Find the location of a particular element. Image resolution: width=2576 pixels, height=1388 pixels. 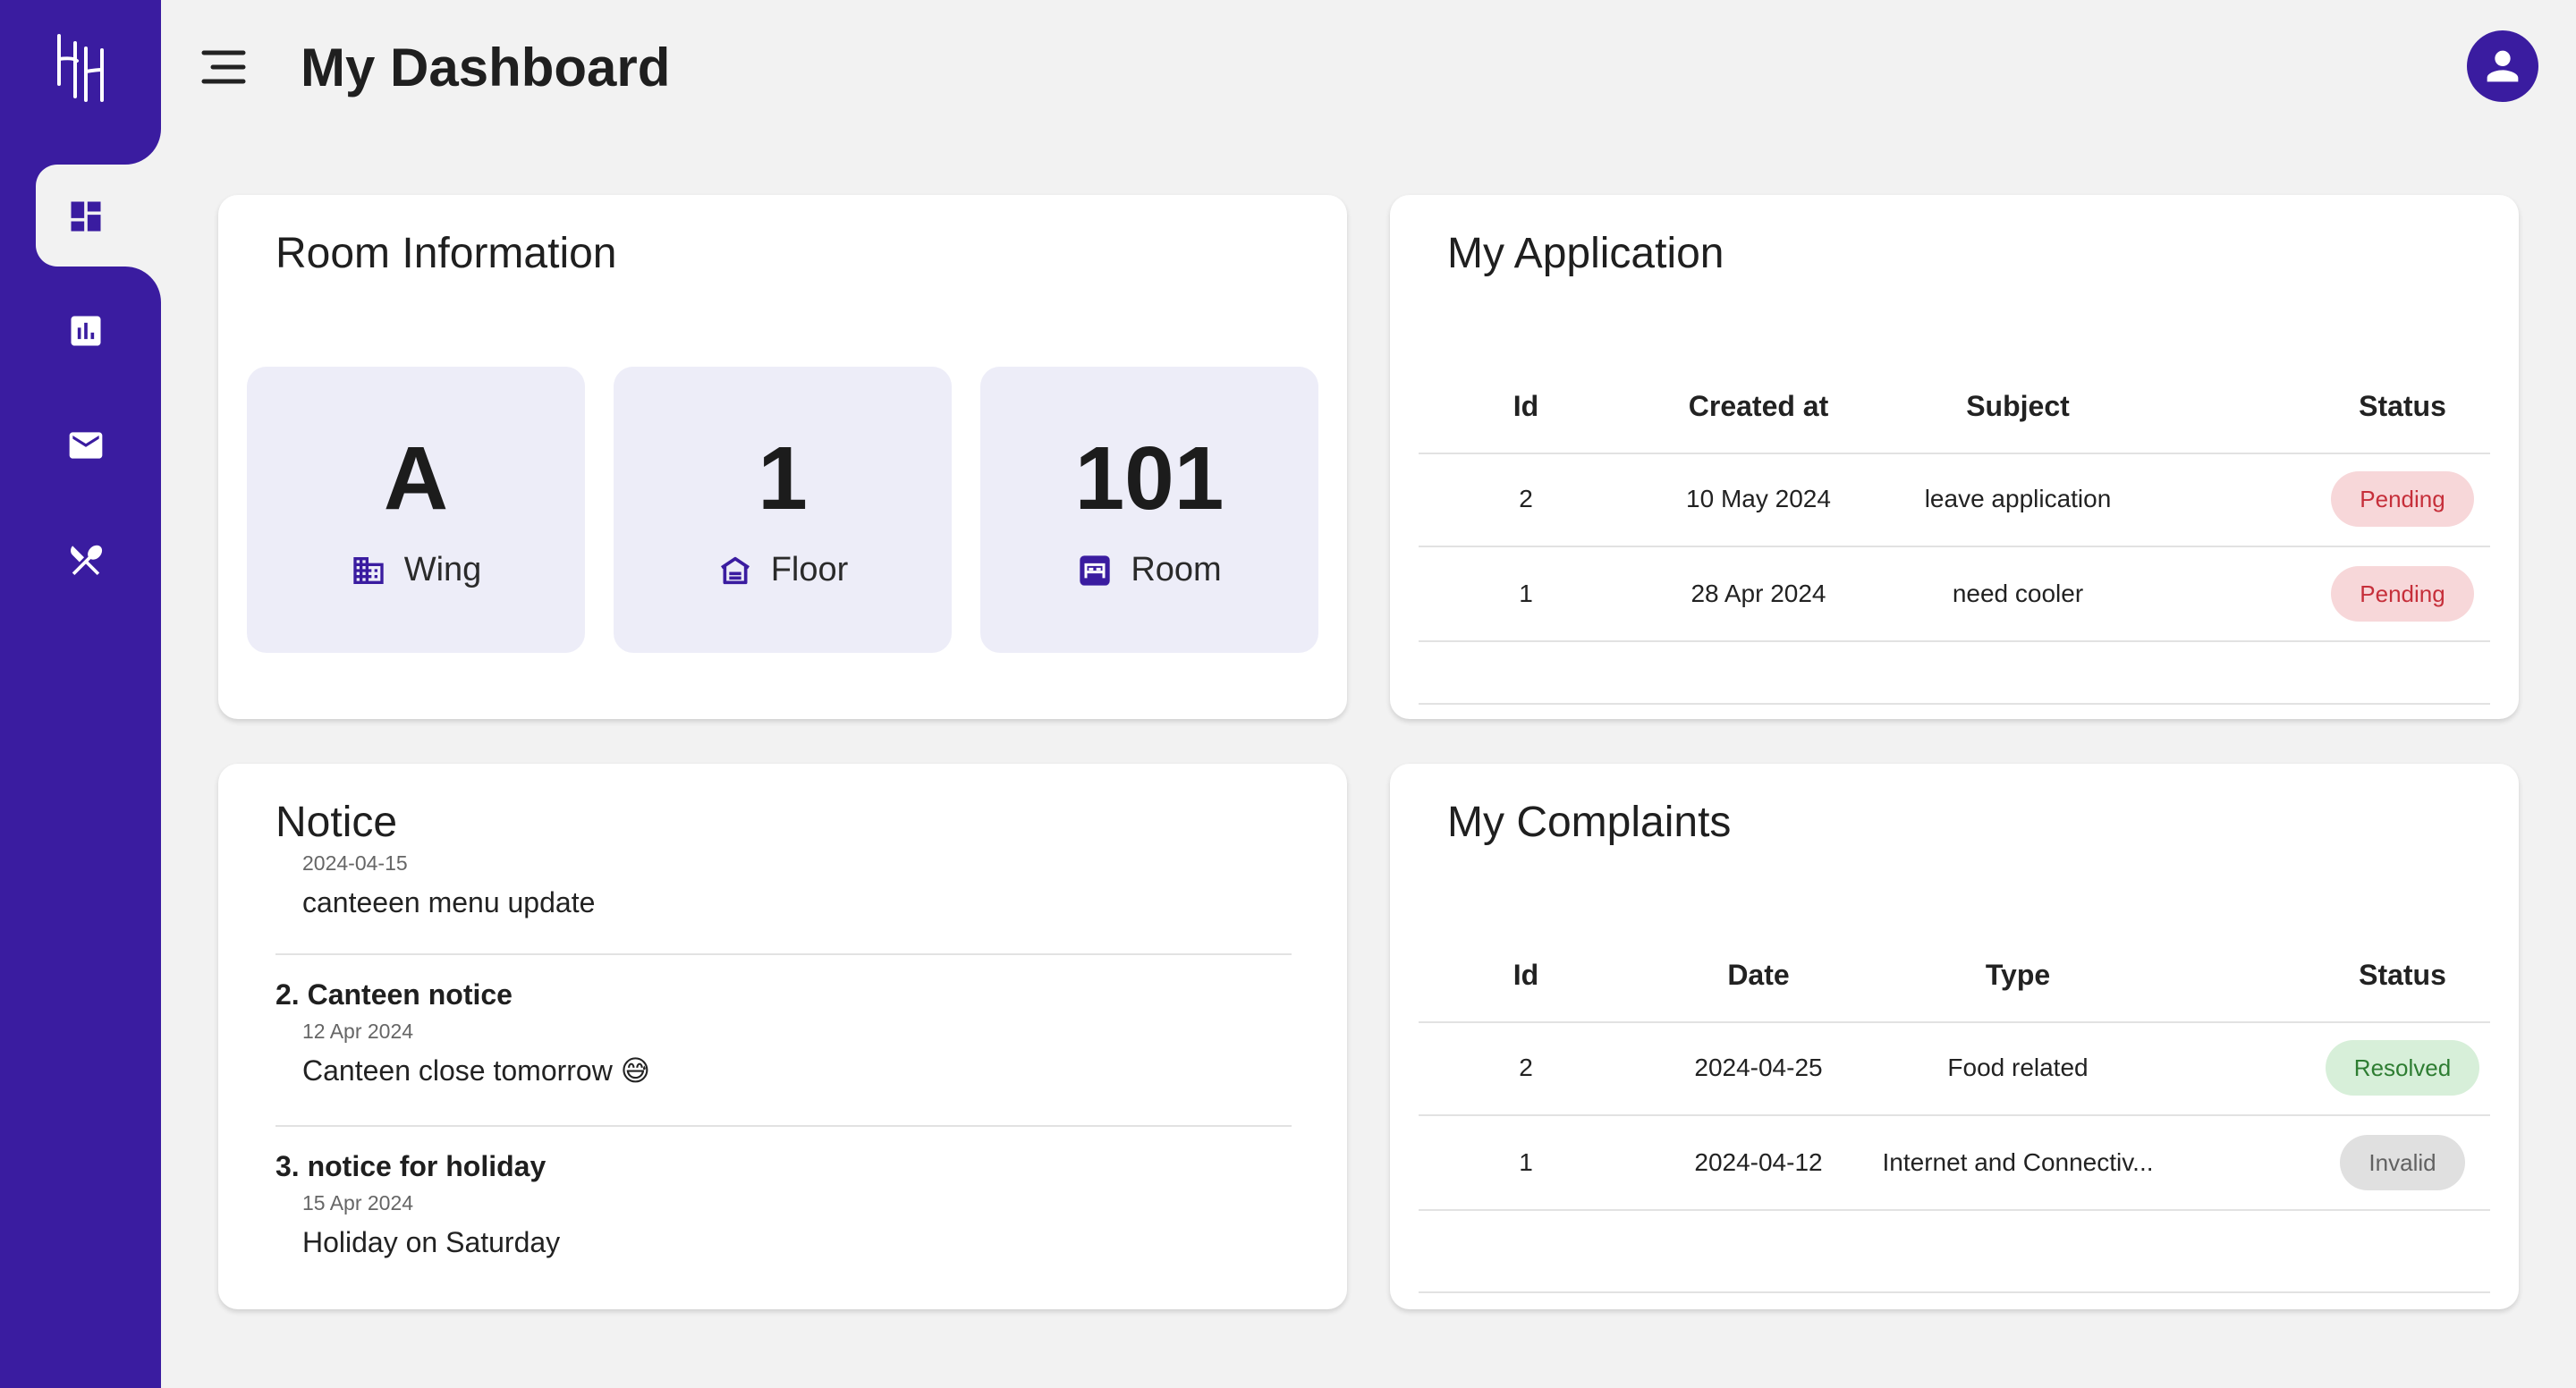

page-title: My Dashboard is located at coordinates (486, 68).